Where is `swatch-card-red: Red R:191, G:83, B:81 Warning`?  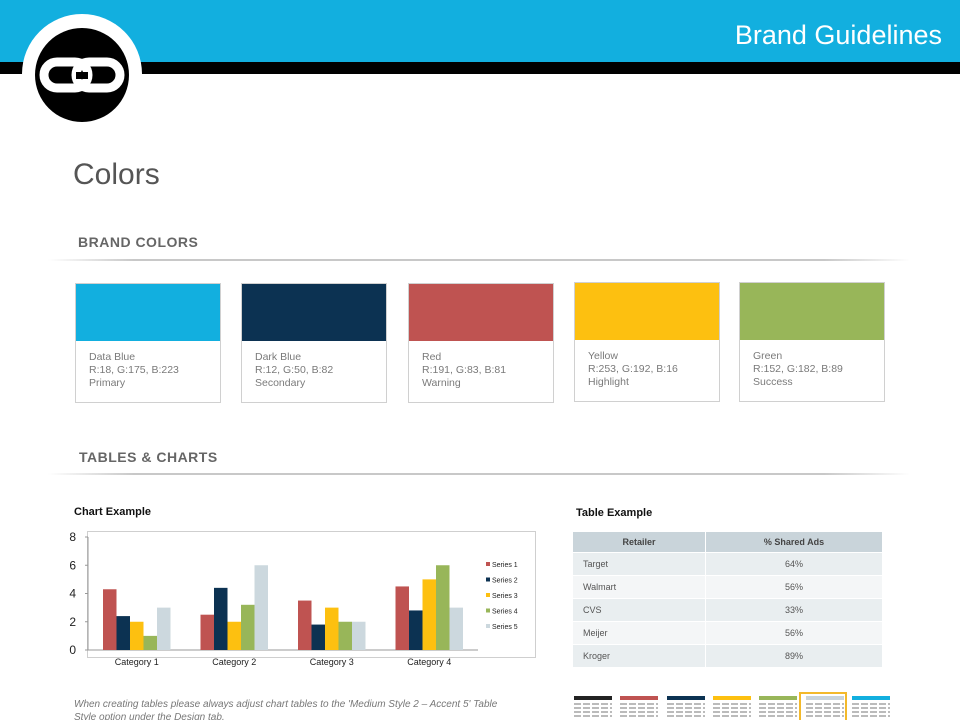
swatch-card-red: Red R:191, G:83, B:81 Warning is located at coordinates (481, 343).